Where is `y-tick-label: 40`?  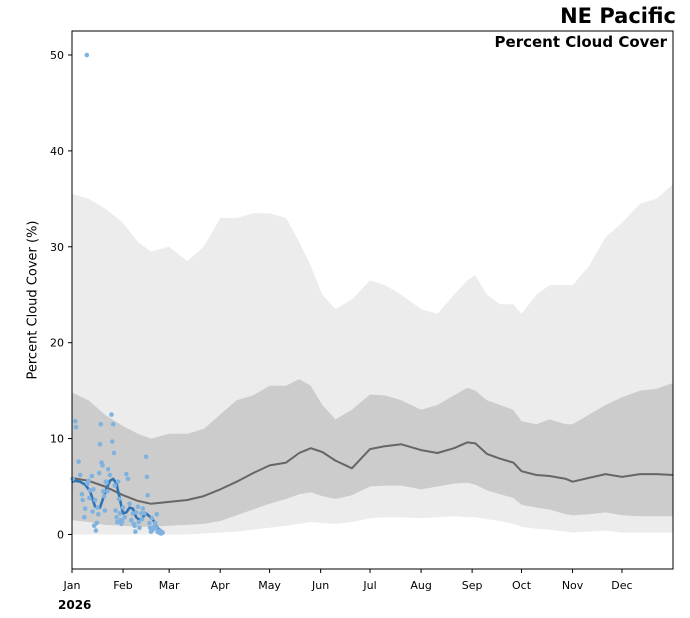
y-tick-label: 40 is located at coordinates (57, 151).